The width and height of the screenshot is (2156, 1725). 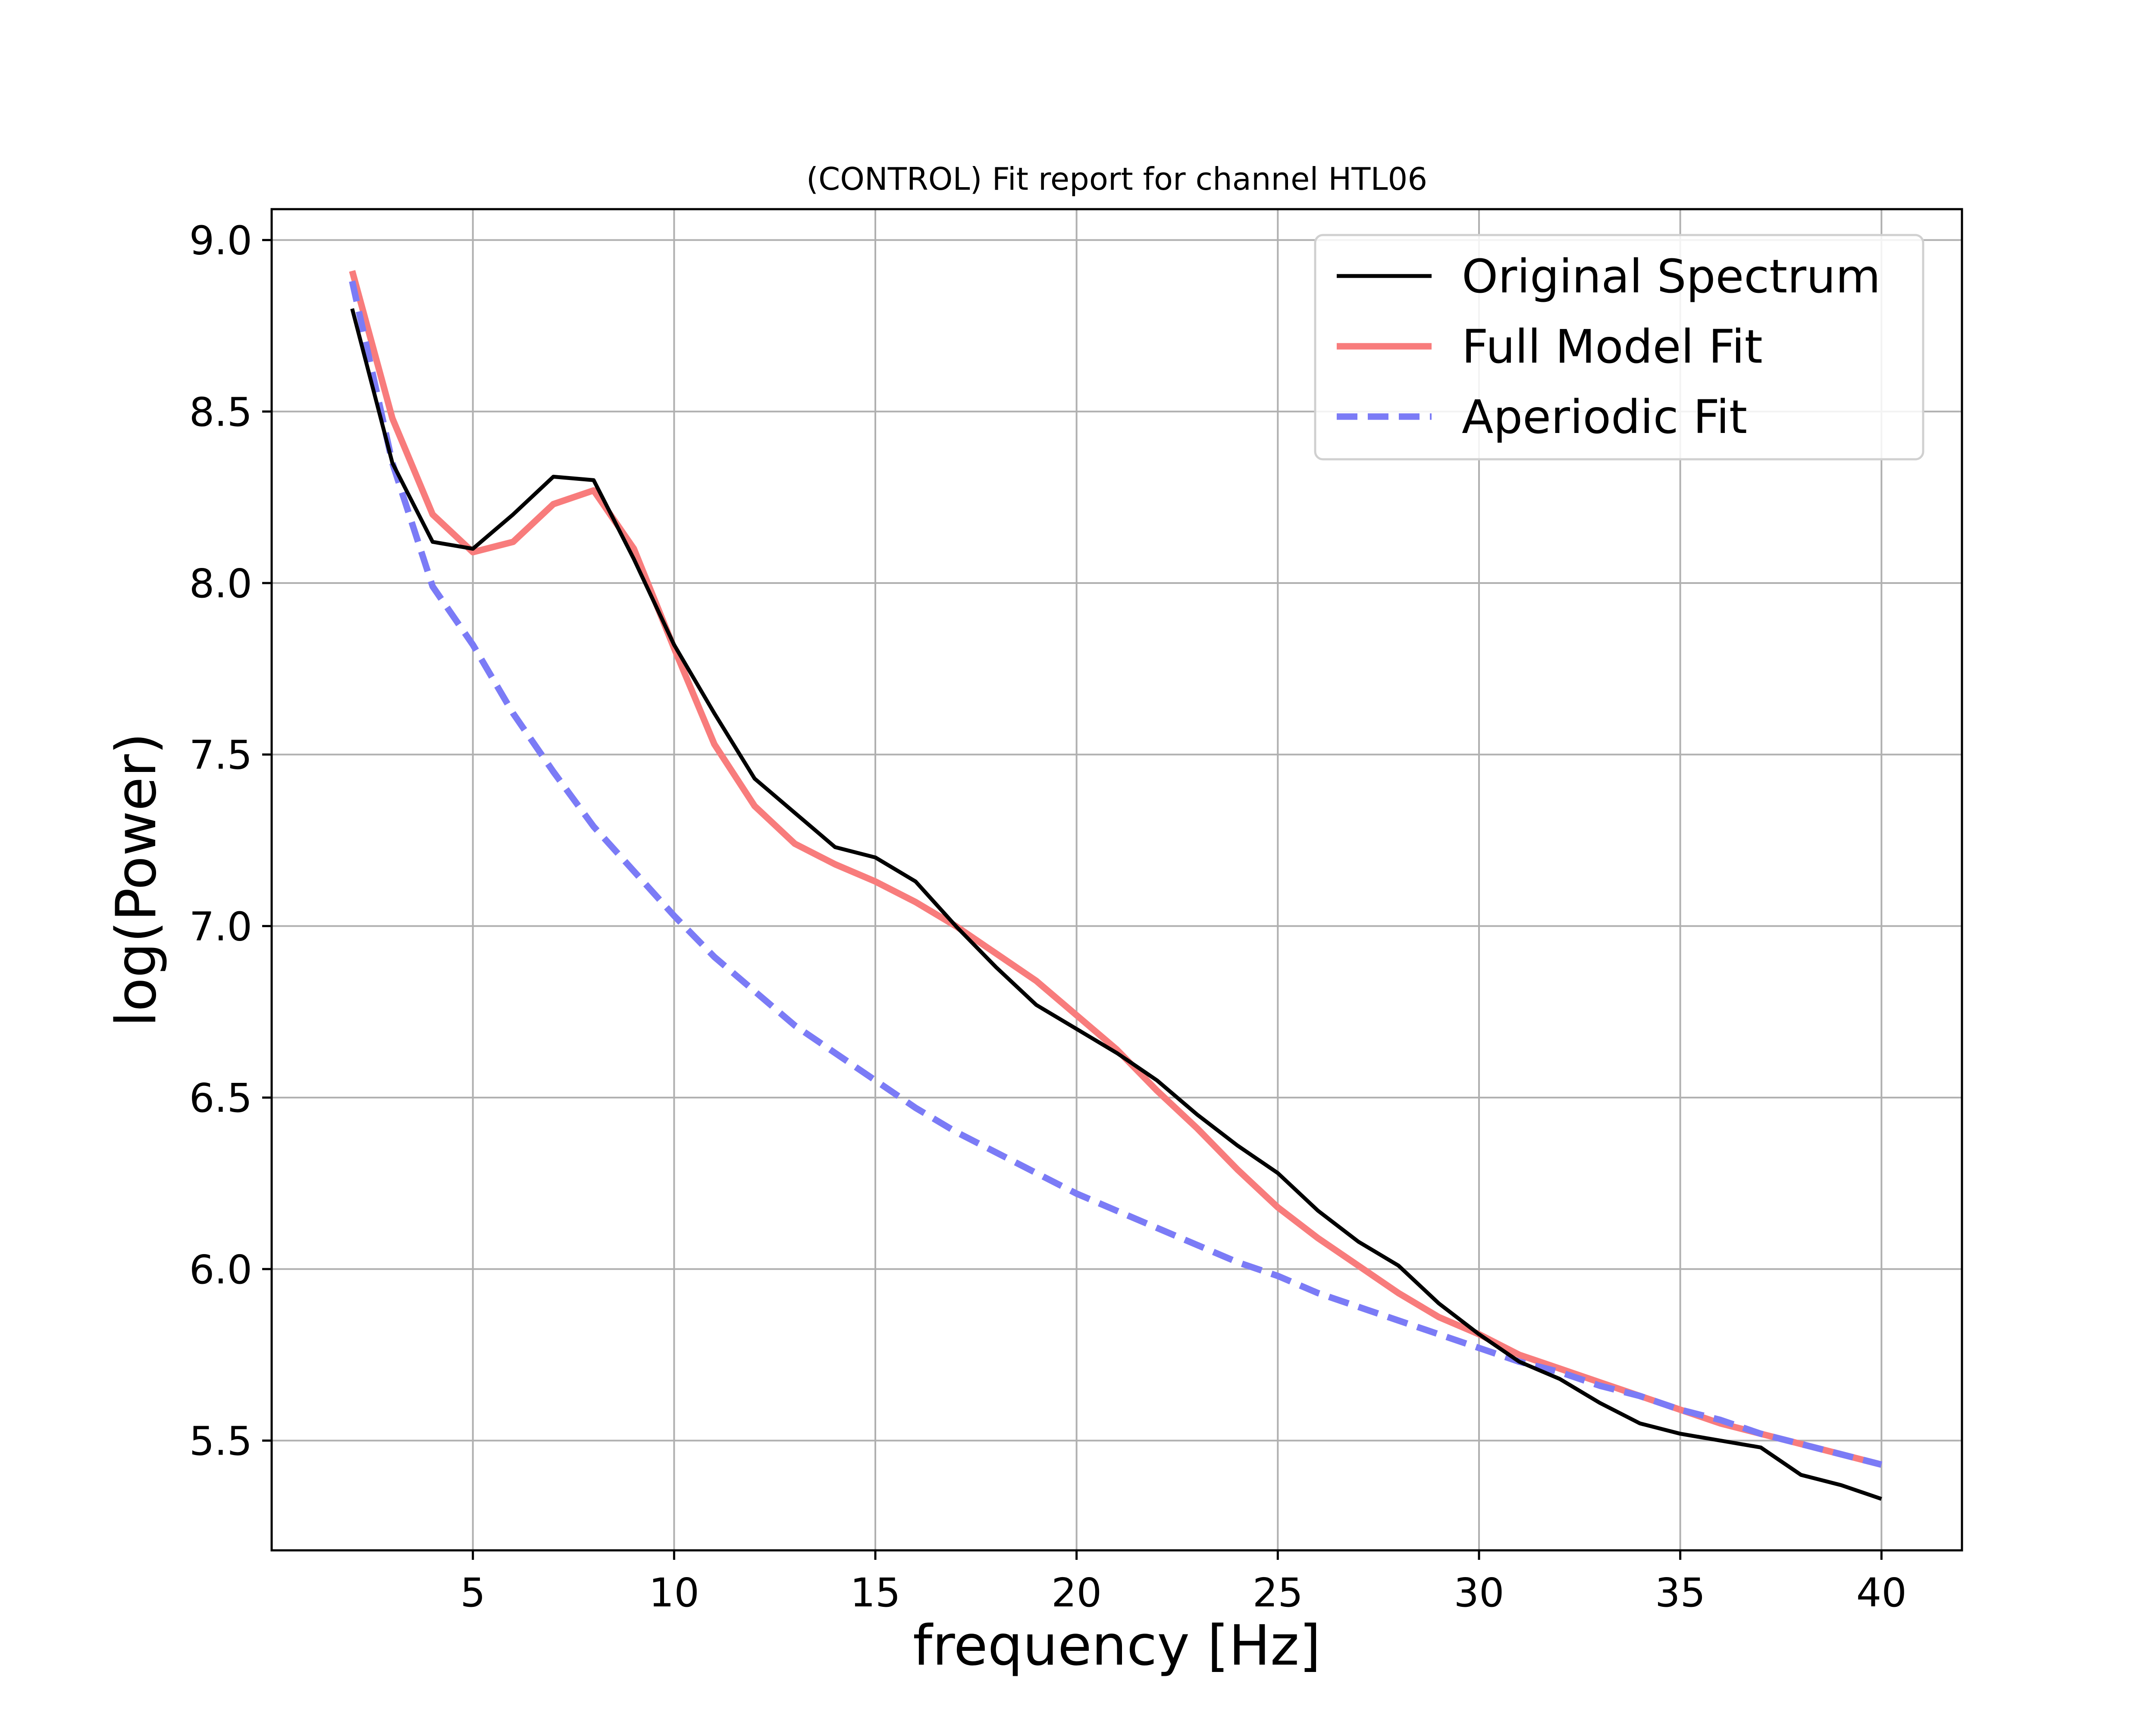 What do you see at coordinates (1671, 277) in the screenshot?
I see `legend-label: Original Spectrum` at bounding box center [1671, 277].